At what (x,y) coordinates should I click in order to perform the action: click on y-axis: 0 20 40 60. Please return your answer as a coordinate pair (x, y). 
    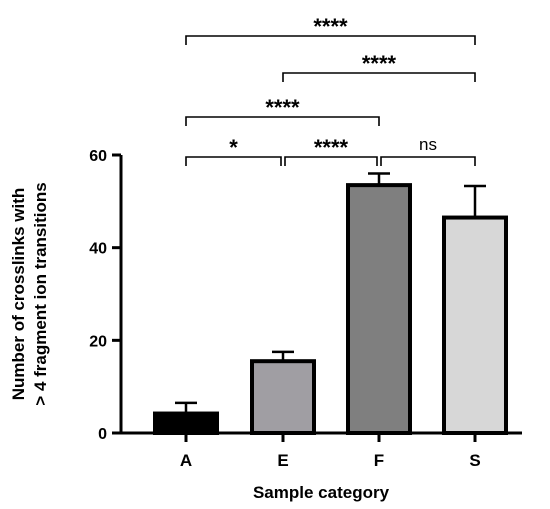
    Looking at the image, I should click on (106, 295).